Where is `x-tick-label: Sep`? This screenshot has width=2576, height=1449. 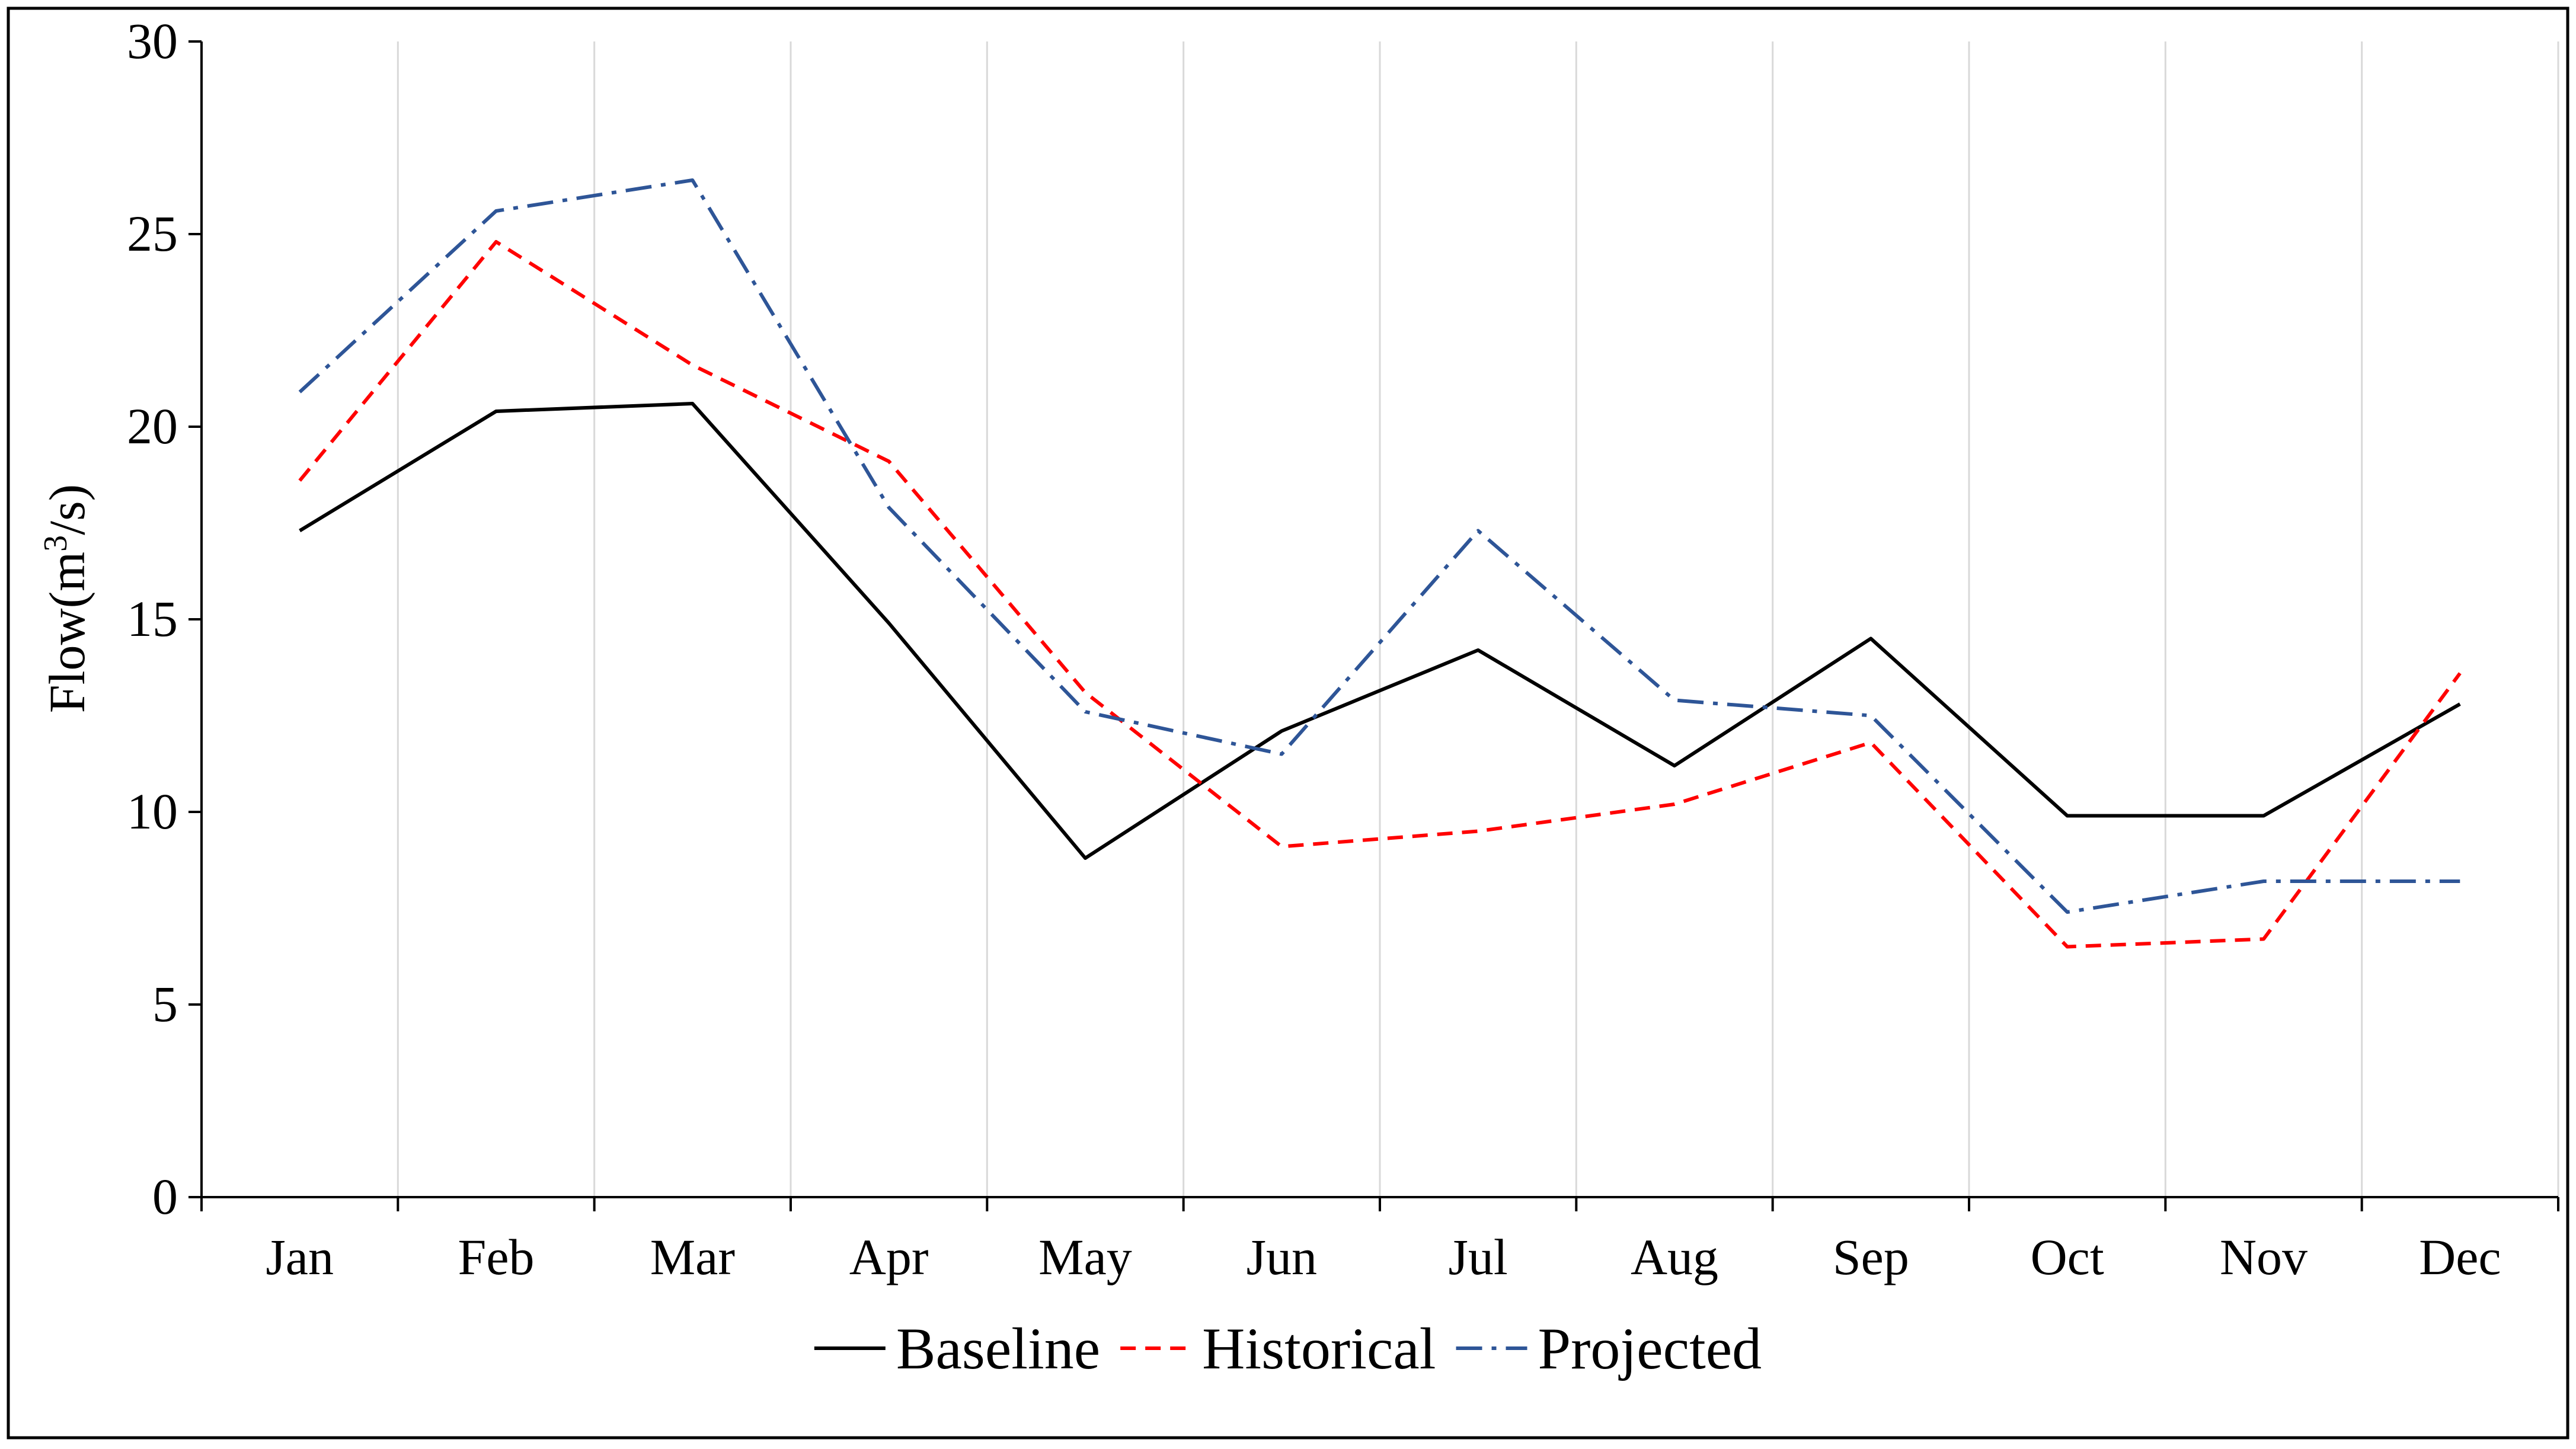
x-tick-label: Sep is located at coordinates (1871, 1257).